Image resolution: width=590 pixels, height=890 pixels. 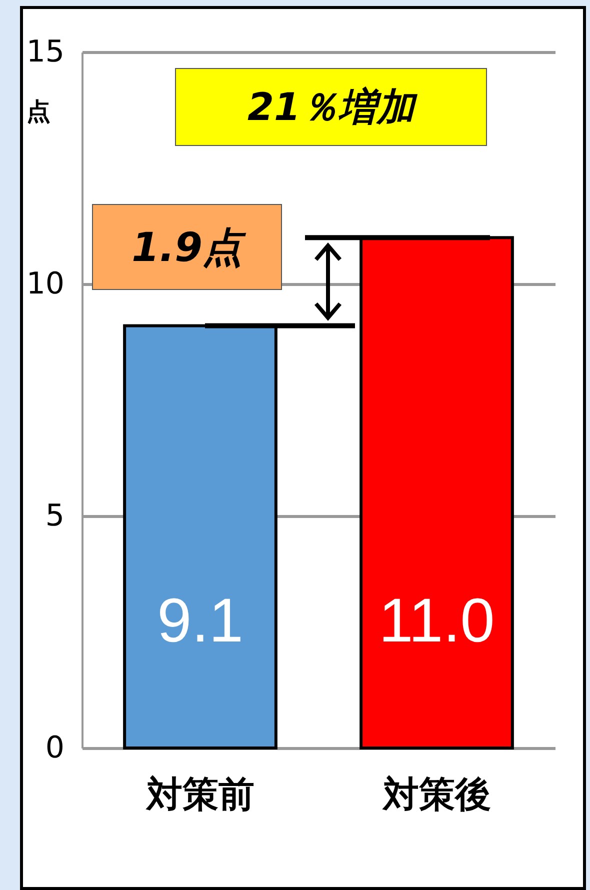 I want to click on y-tick-label: 5, so click(x=54, y=516).